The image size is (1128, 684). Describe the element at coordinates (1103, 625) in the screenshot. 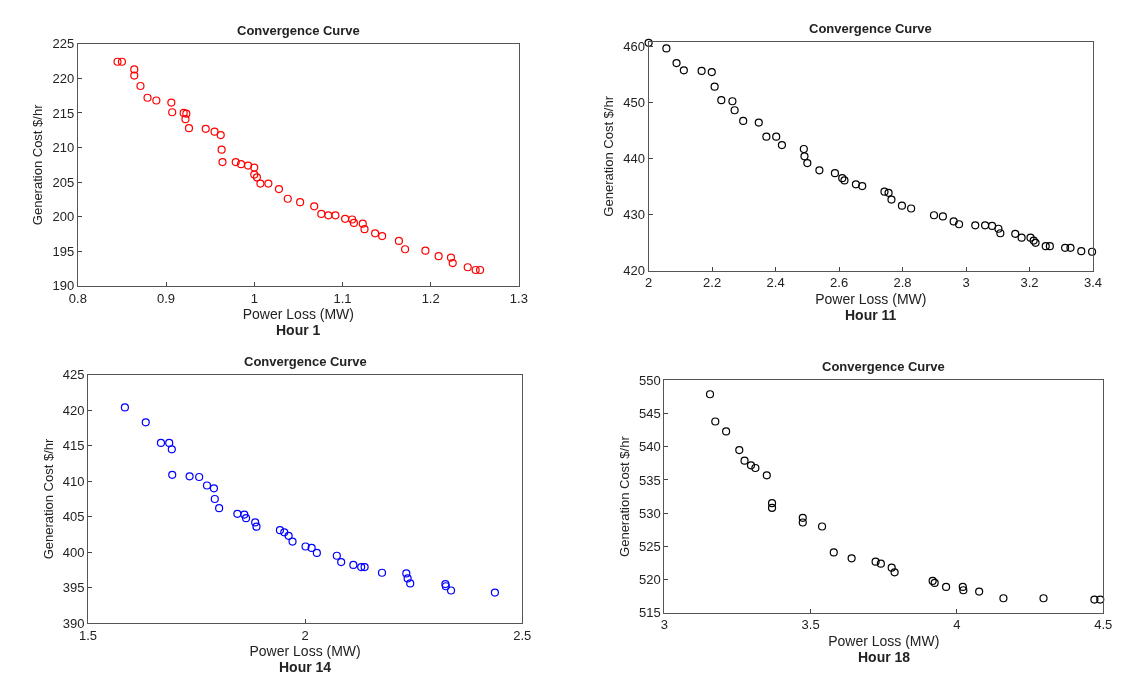

I see `x-tick-label: 4.5` at that location.